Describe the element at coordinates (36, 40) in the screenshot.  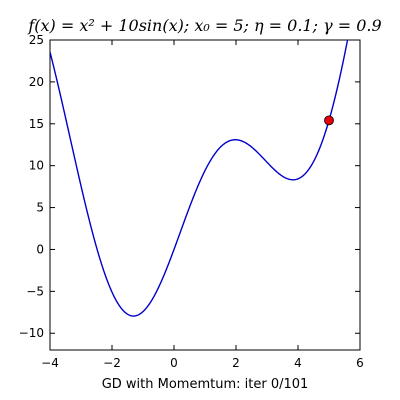
I see `y-tick-label: 25` at that location.